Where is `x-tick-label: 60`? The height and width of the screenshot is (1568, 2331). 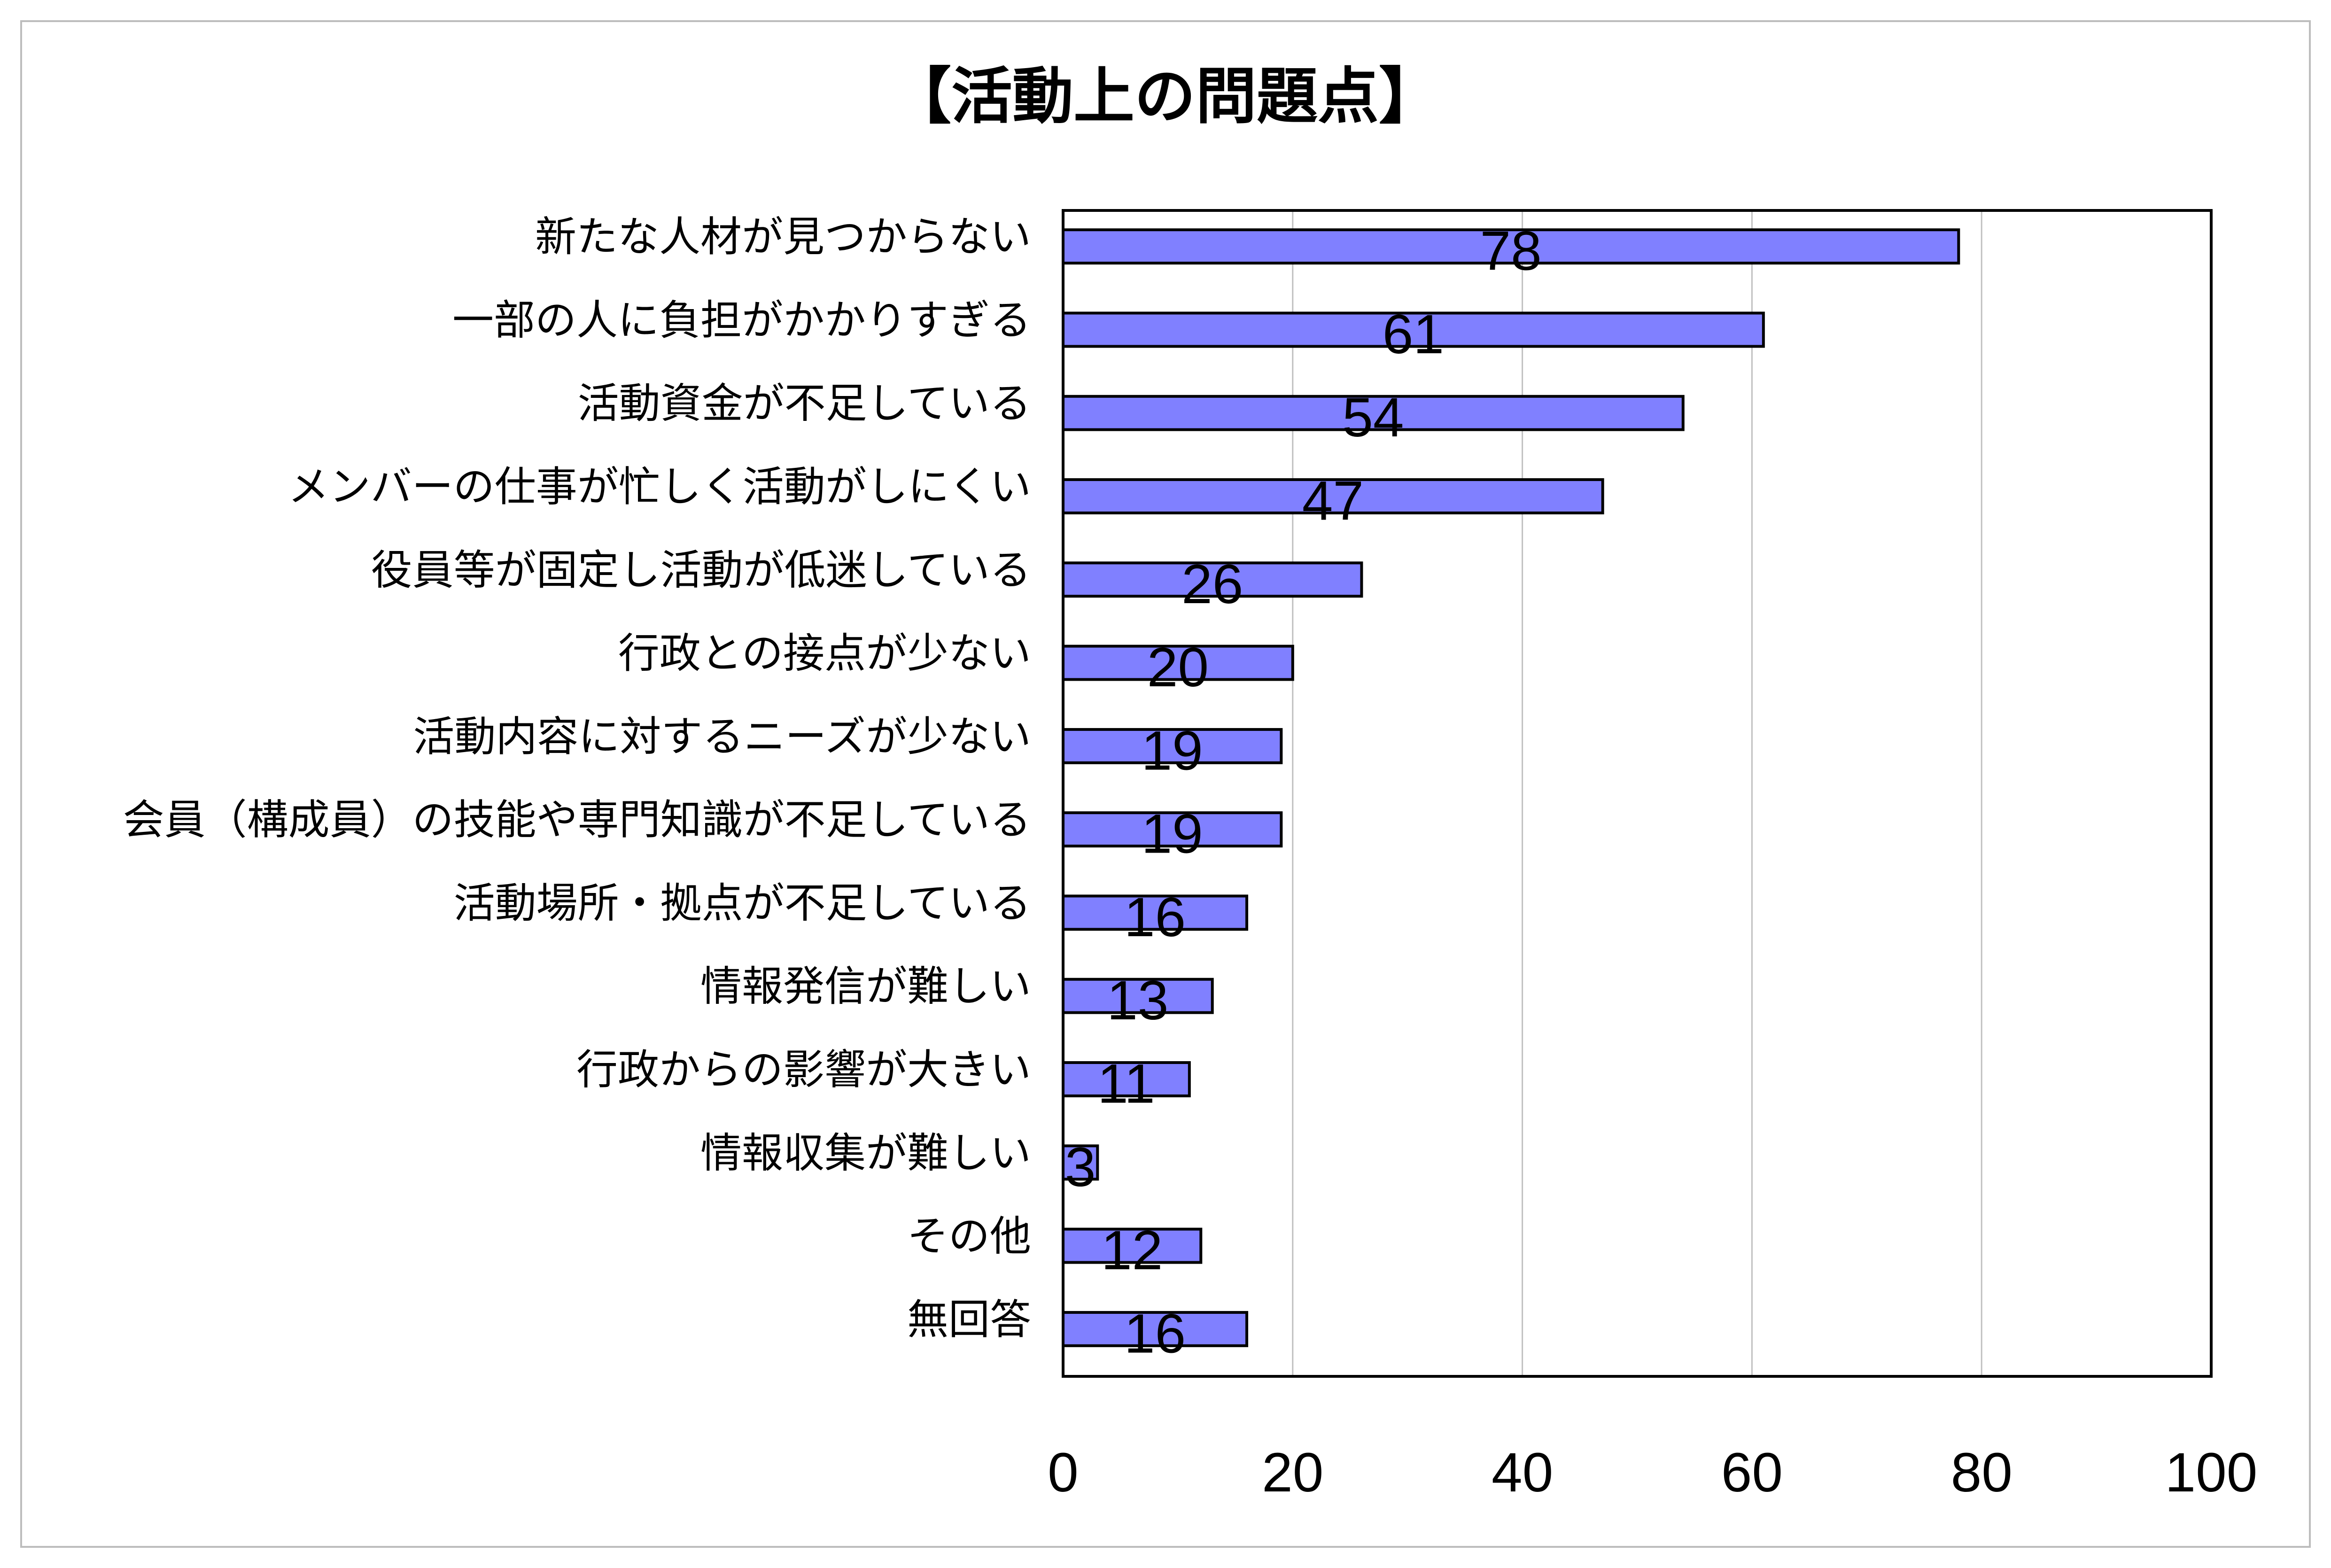
x-tick-label: 60 is located at coordinates (1752, 1473).